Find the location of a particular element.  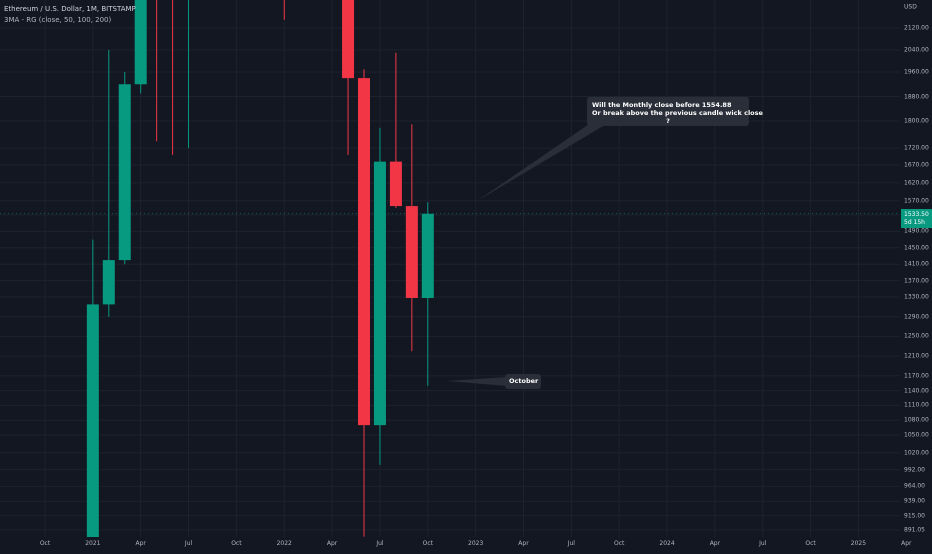

price-tick-label: 1170.00 is located at coordinates (916, 376).